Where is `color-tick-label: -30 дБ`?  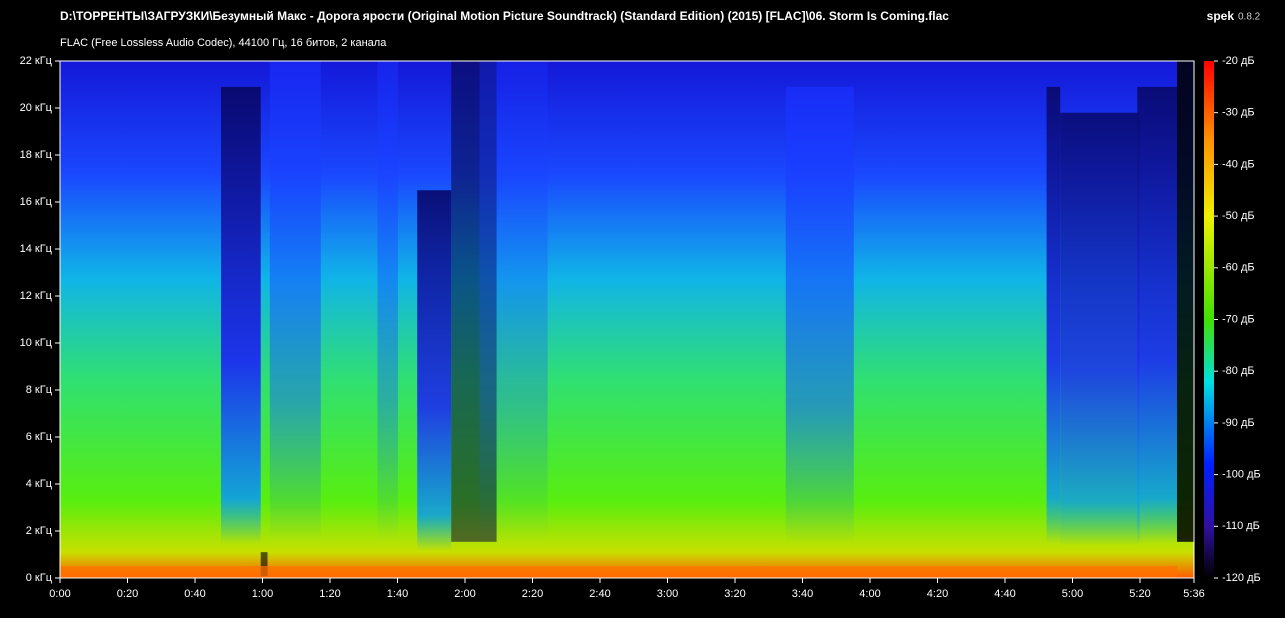
color-tick-label: -30 дБ is located at coordinates (1238, 113).